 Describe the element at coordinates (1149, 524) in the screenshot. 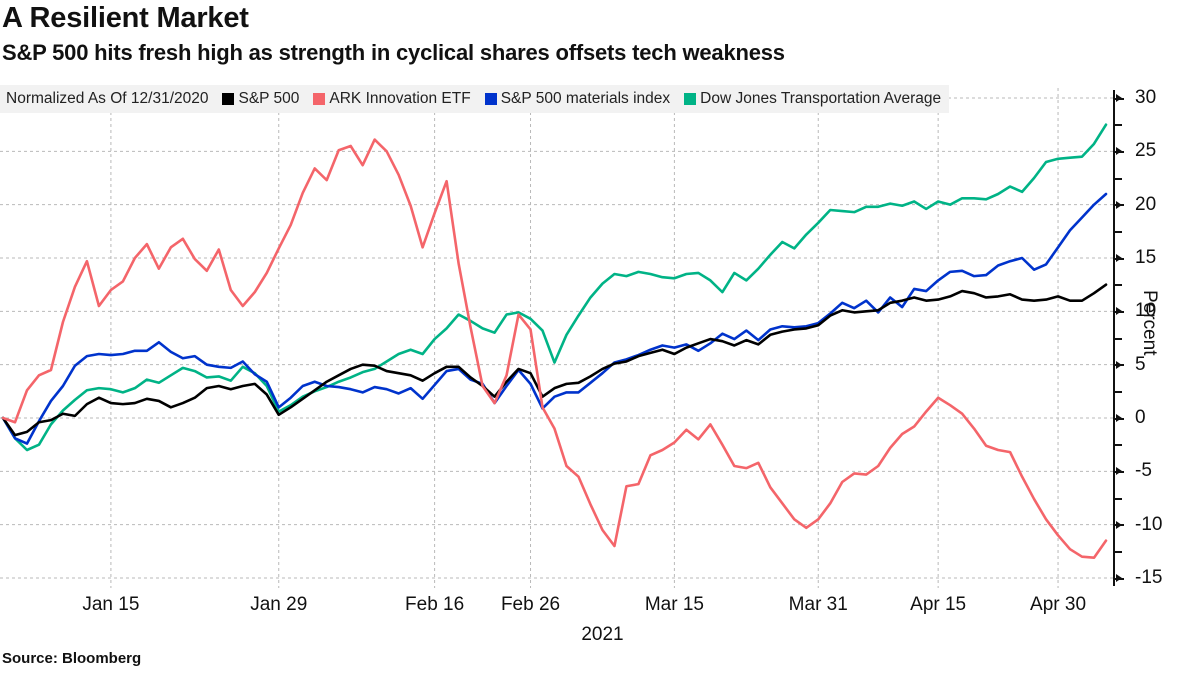

I see `y-axis-tick-label: -10` at that location.